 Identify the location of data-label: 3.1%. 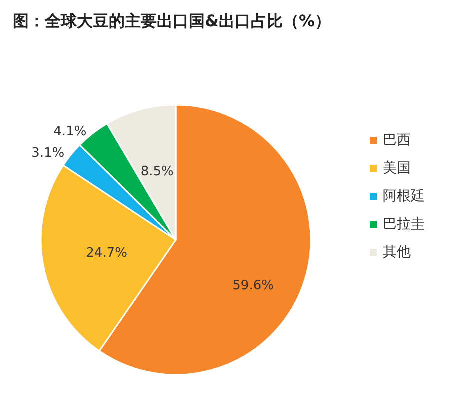
(48, 154).